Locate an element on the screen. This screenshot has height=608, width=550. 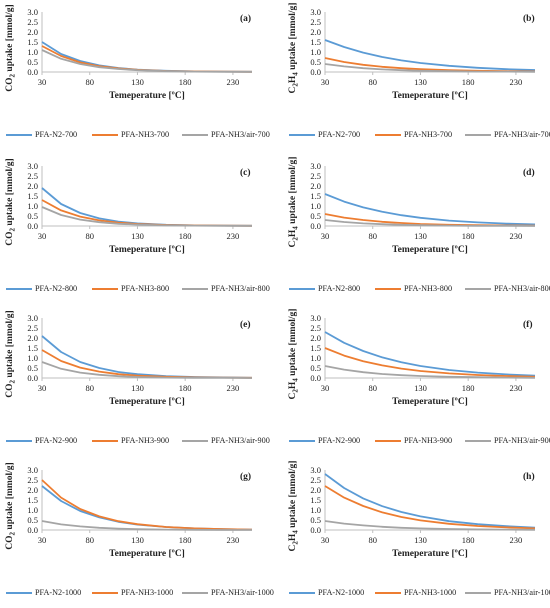
y-axis-title: CO2 uptake [mmol/g] is located at coordinates (11, 201).